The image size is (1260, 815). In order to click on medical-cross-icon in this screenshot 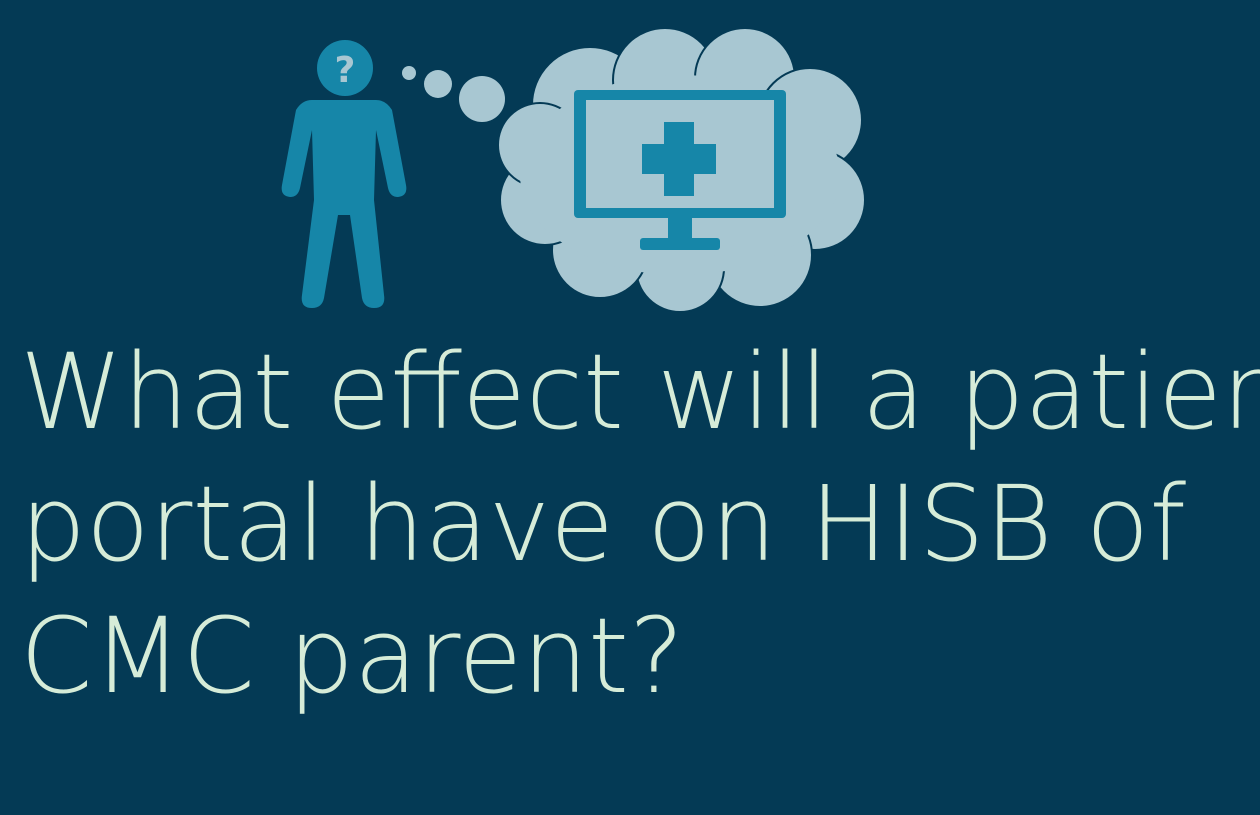, I will do `click(679, 159)`.